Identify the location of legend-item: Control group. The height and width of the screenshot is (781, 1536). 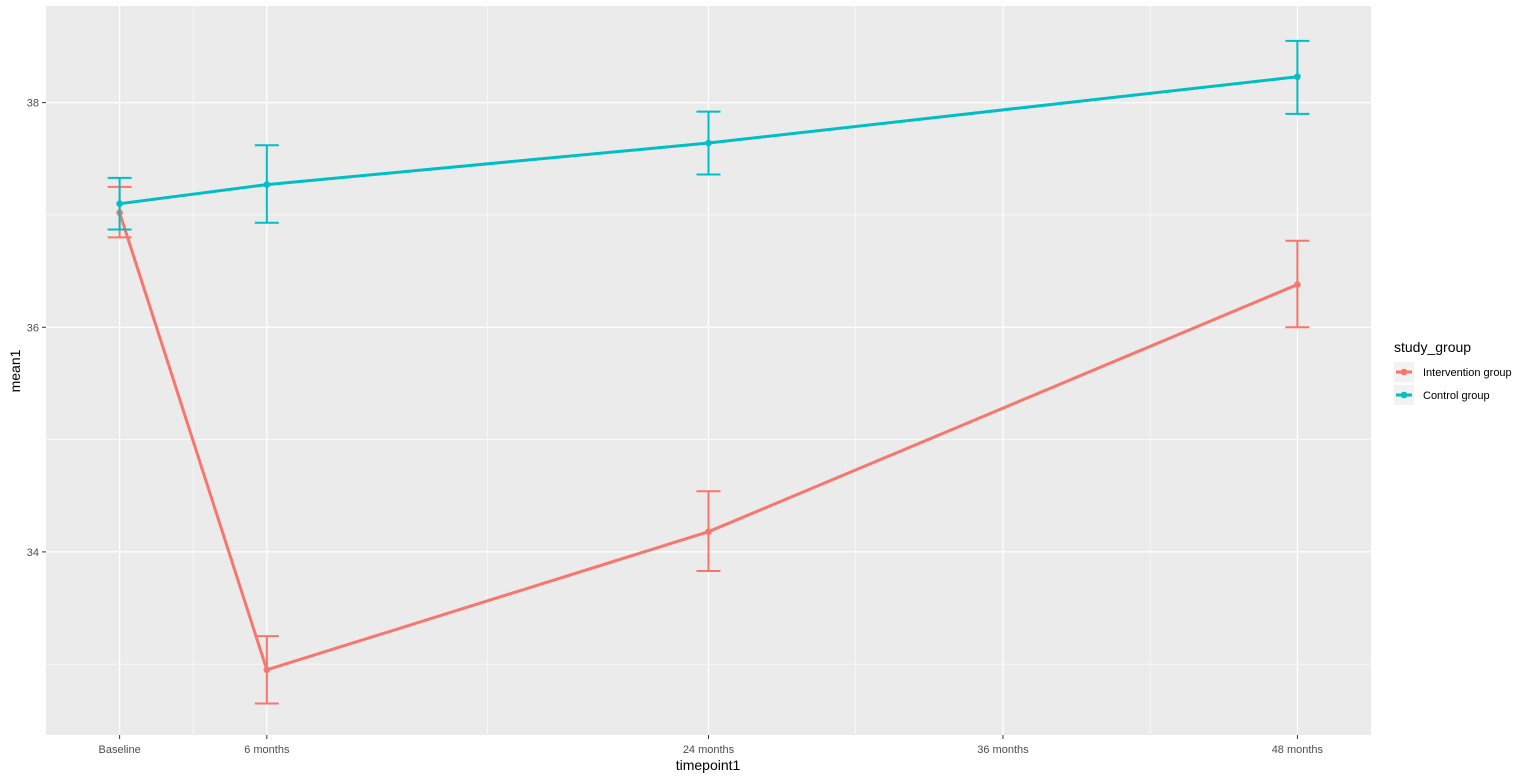
(1442, 395).